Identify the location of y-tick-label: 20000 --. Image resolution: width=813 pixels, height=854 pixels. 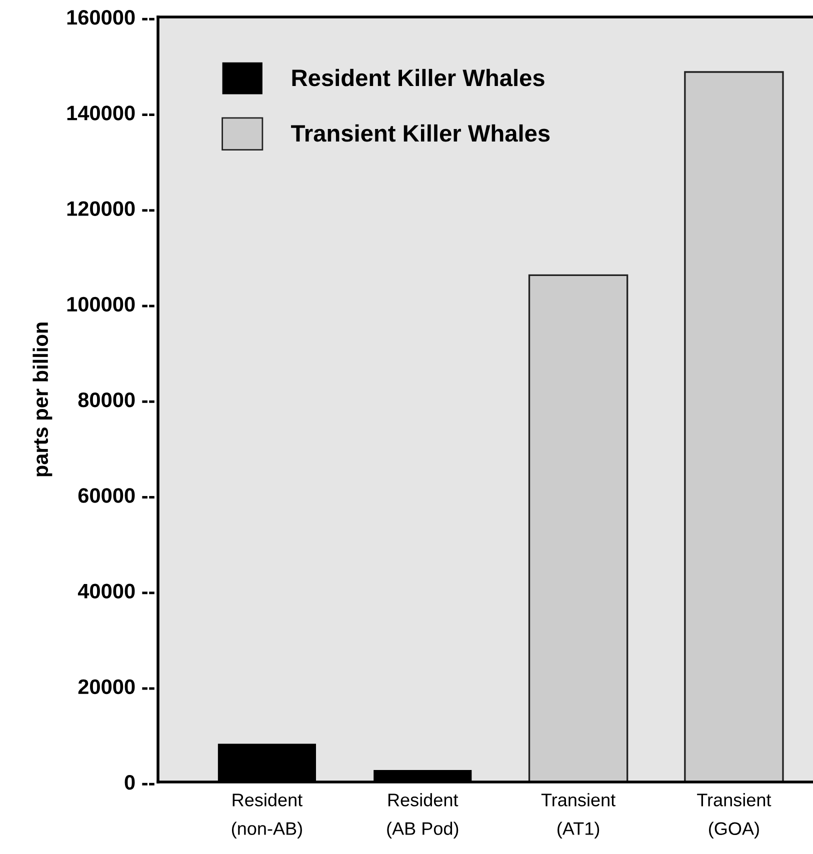
(116, 686).